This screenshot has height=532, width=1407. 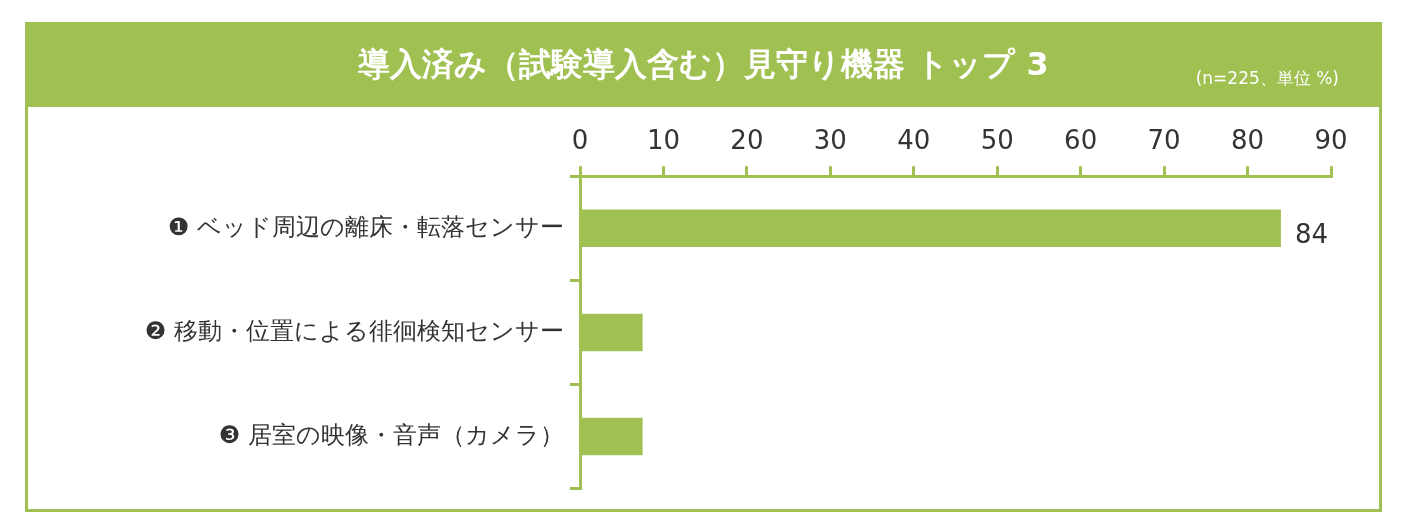 I want to click on y-tick-label: ❶ ベッド周辺の離床・転落センサー, so click(x=365, y=226).